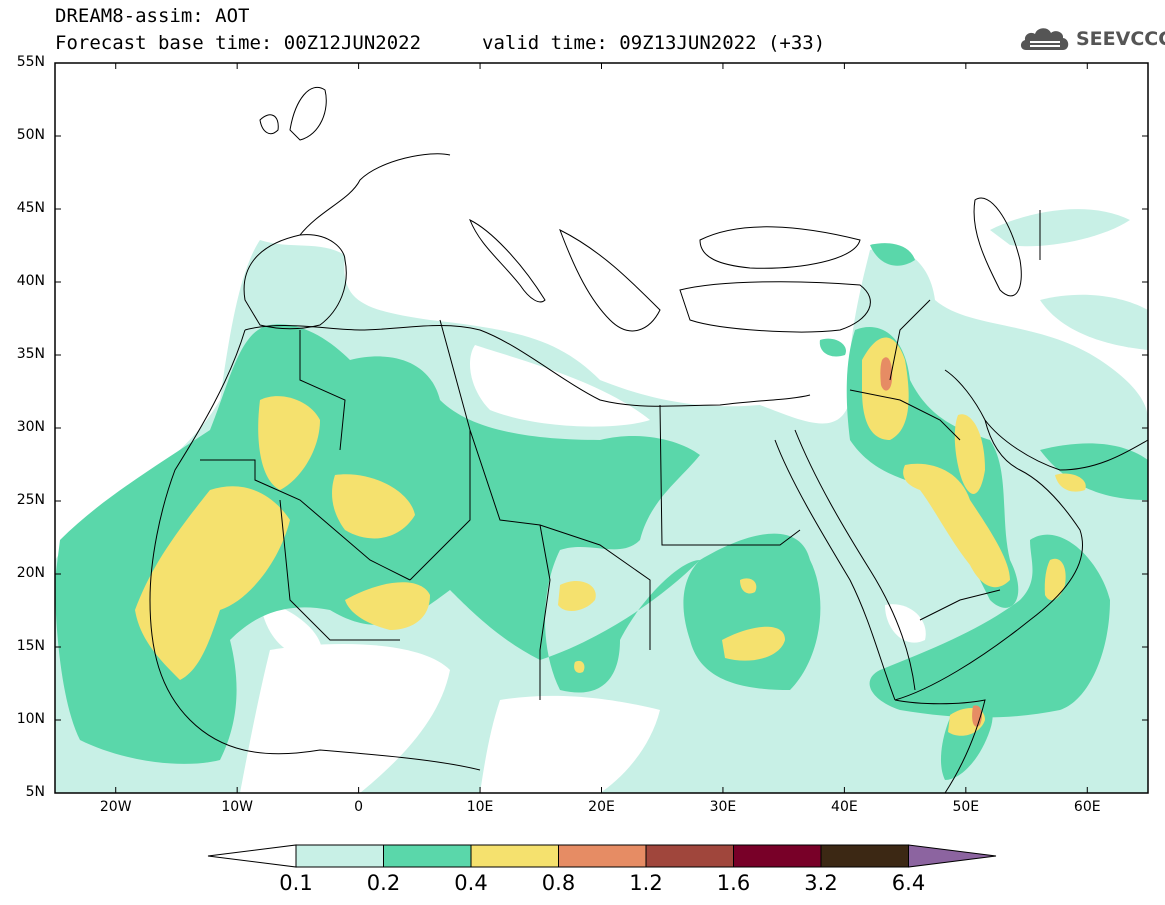 The height and width of the screenshot is (905, 1165). Describe the element at coordinates (30, 281) in the screenshot. I see `lat-label: 40N` at that location.